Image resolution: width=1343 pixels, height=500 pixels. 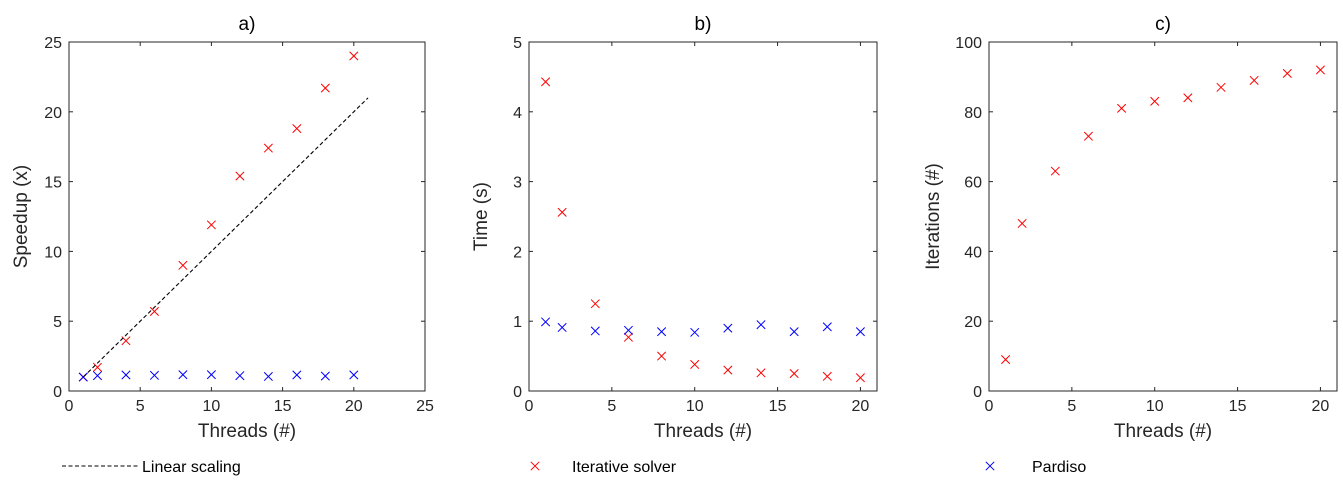 What do you see at coordinates (53, 113) in the screenshot?
I see `y-tick-label: 20` at bounding box center [53, 113].